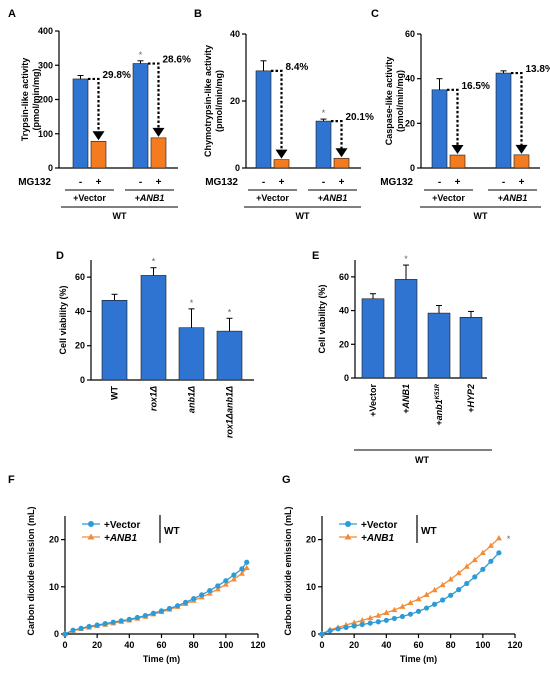 The width and height of the screenshot is (550, 676). I want to click on x-tick-label-text: rox1Δ, so click(154, 398).